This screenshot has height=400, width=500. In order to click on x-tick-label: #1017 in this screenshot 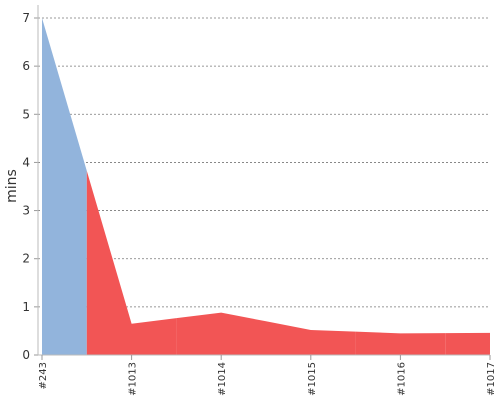, I will do `click(491, 379)`.